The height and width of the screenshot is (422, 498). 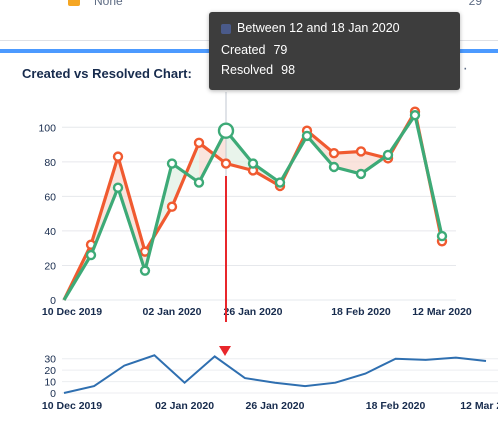 I want to click on mini-series-line, so click(x=275, y=374).